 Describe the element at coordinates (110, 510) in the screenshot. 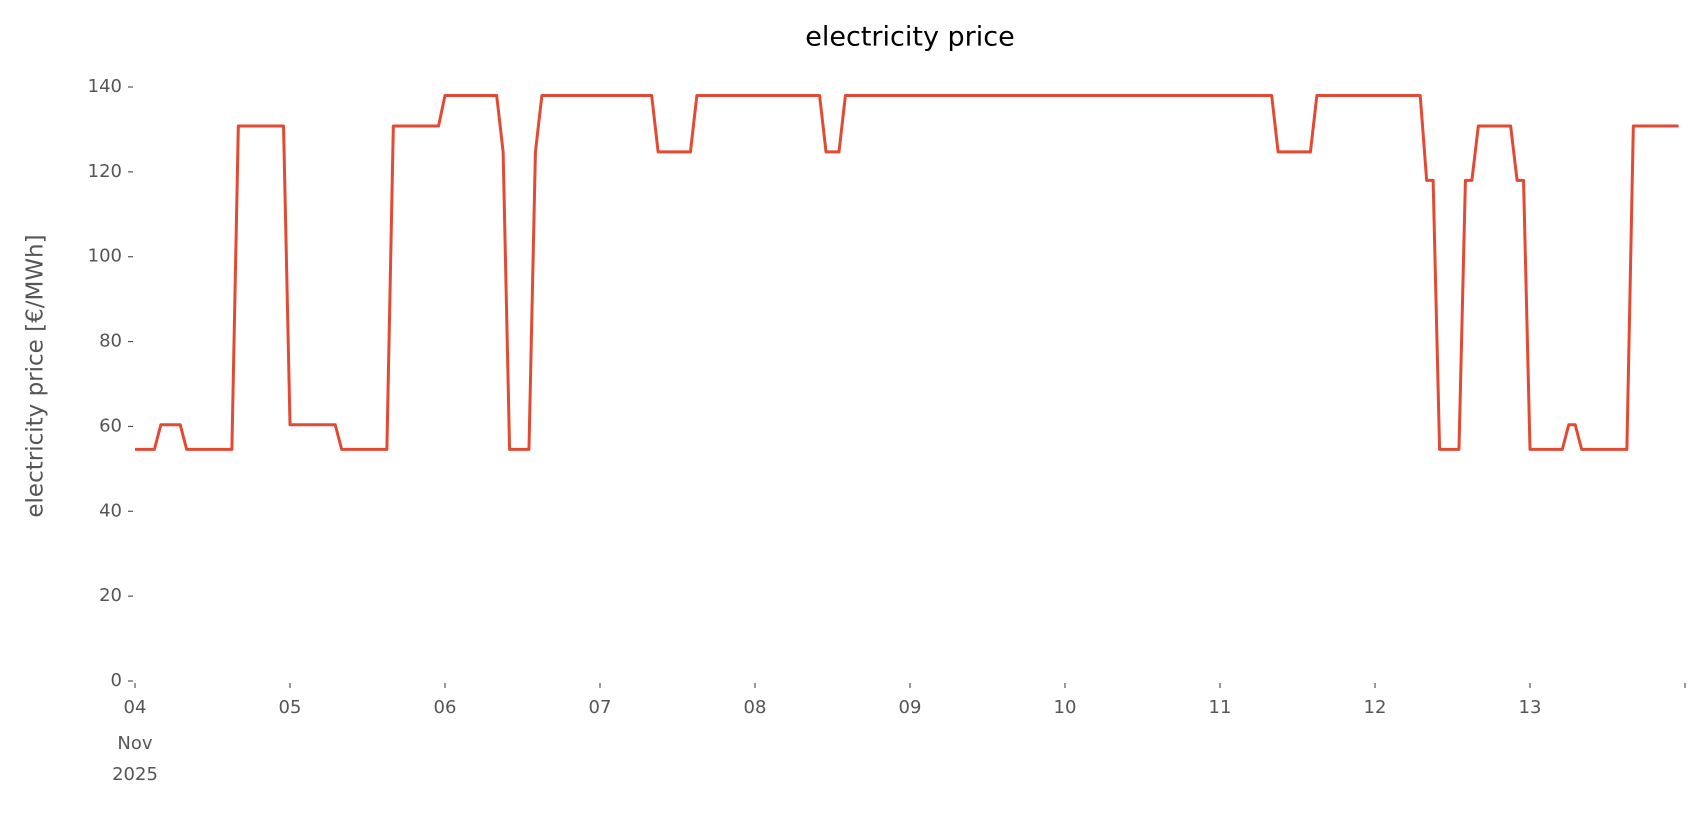

I see `y-tick-label: 40` at that location.